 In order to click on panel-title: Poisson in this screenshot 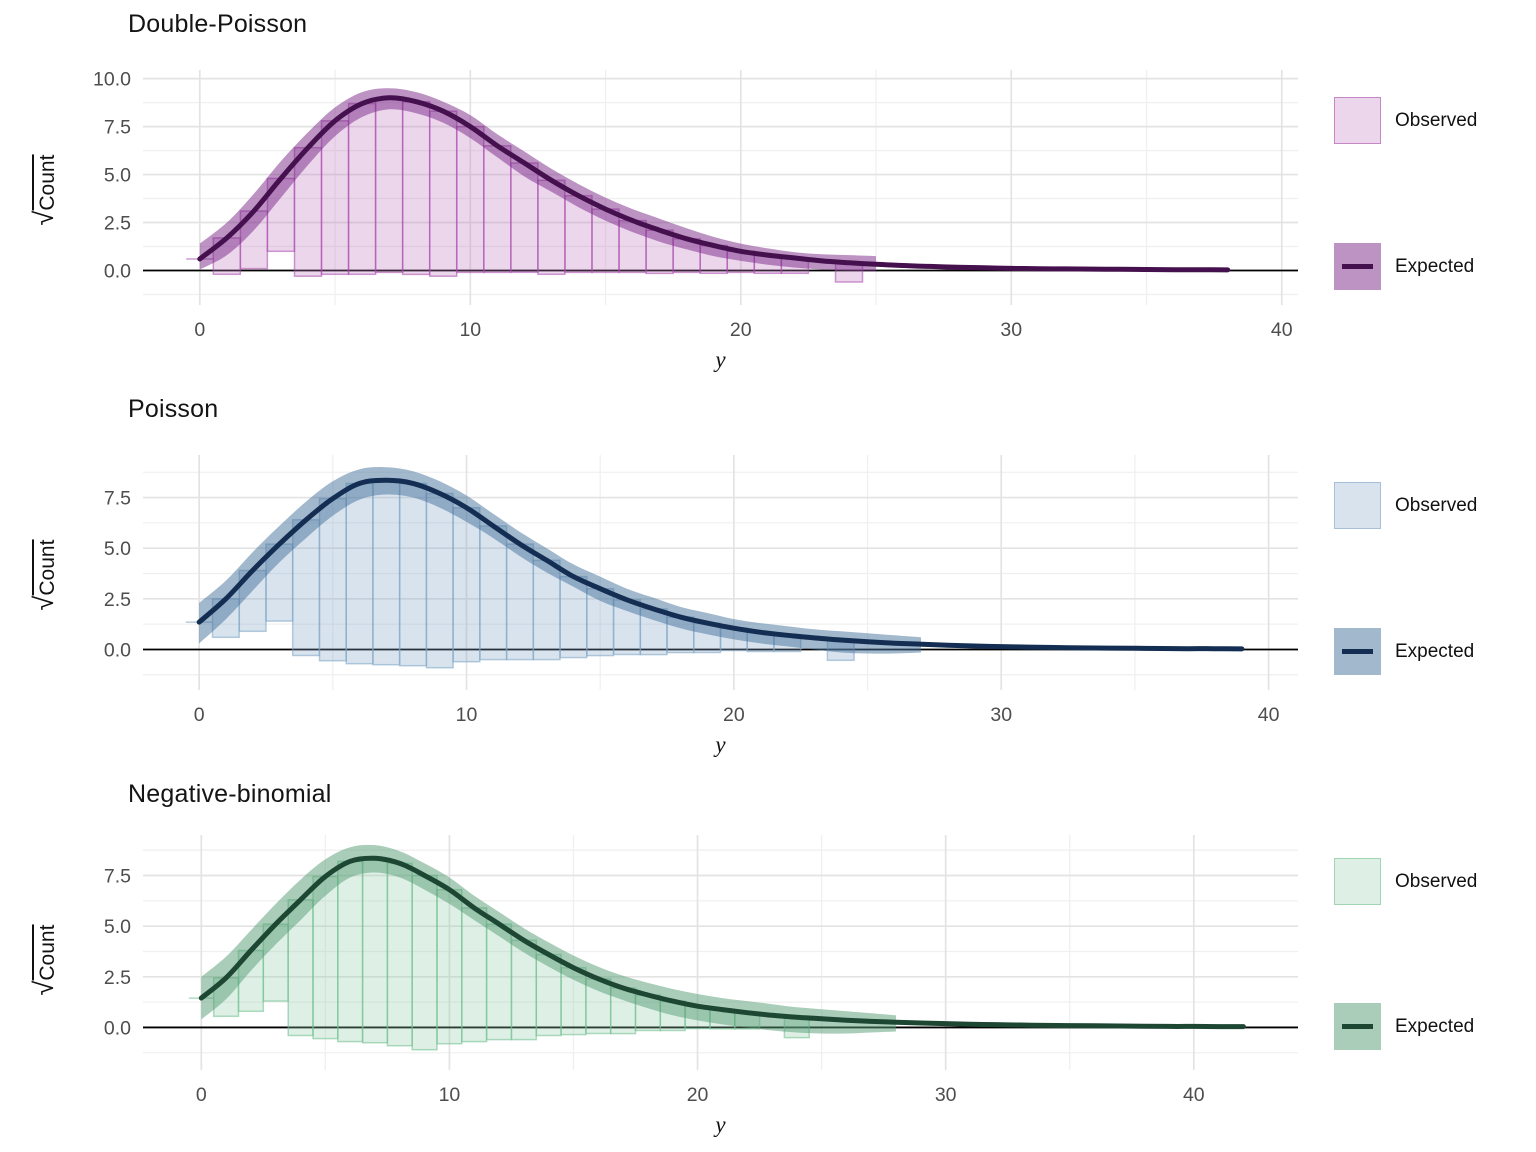, I will do `click(173, 409)`.